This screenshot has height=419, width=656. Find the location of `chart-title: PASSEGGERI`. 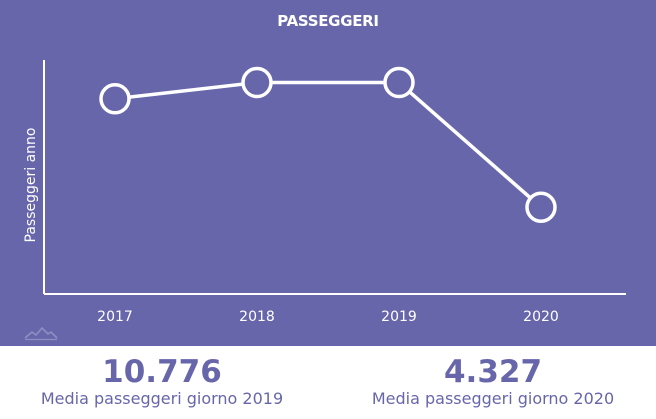

chart-title: PASSEGGERI is located at coordinates (328, 21).